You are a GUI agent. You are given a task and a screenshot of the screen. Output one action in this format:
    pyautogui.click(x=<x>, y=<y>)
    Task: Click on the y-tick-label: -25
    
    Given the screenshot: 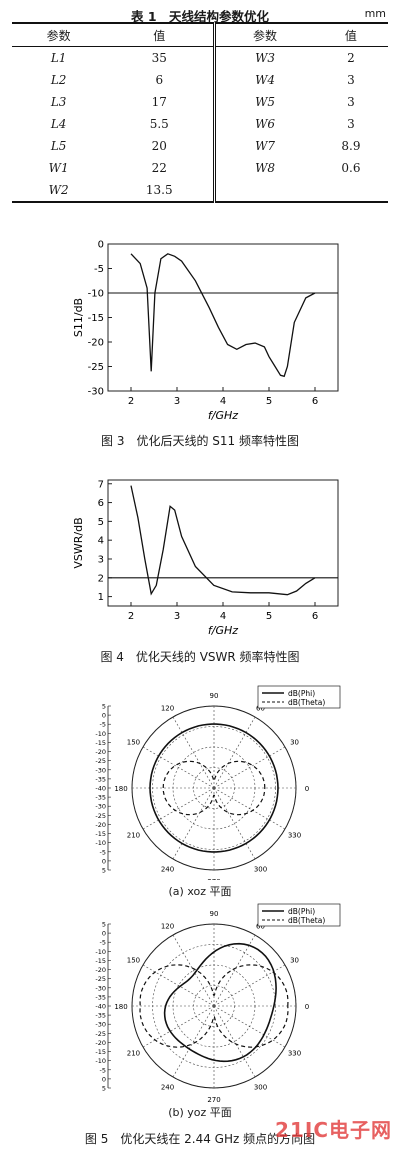 What is the action you would take?
    pyautogui.click(x=96, y=367)
    